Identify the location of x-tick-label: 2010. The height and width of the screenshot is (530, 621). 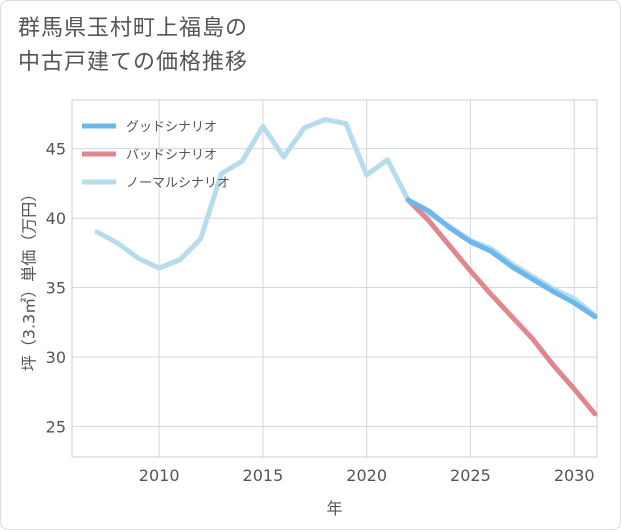
(159, 475).